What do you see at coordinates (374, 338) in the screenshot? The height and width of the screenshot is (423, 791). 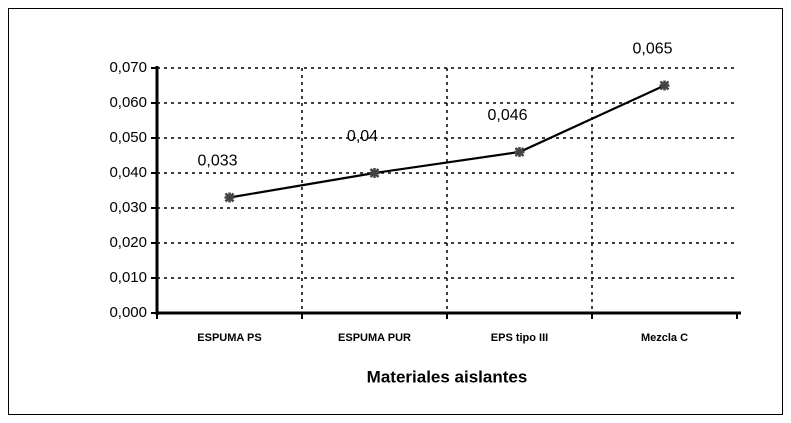 I see `x-tick-label: ESPUMA PUR` at bounding box center [374, 338].